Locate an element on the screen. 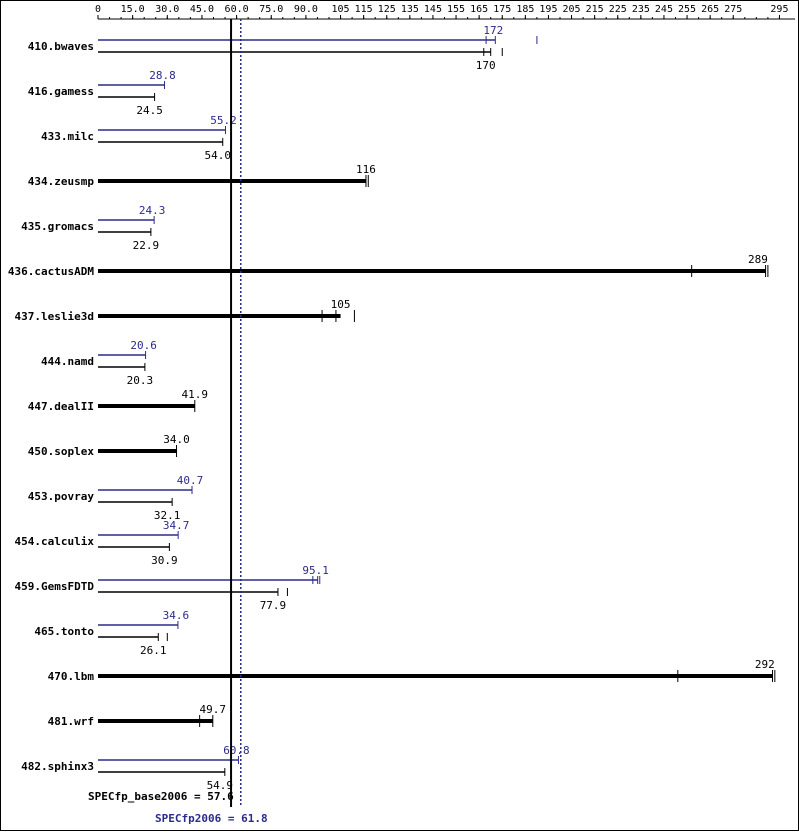 Image resolution: width=799 pixels, height=835 pixels. base-value-label: 54.9 is located at coordinates (220, 785).